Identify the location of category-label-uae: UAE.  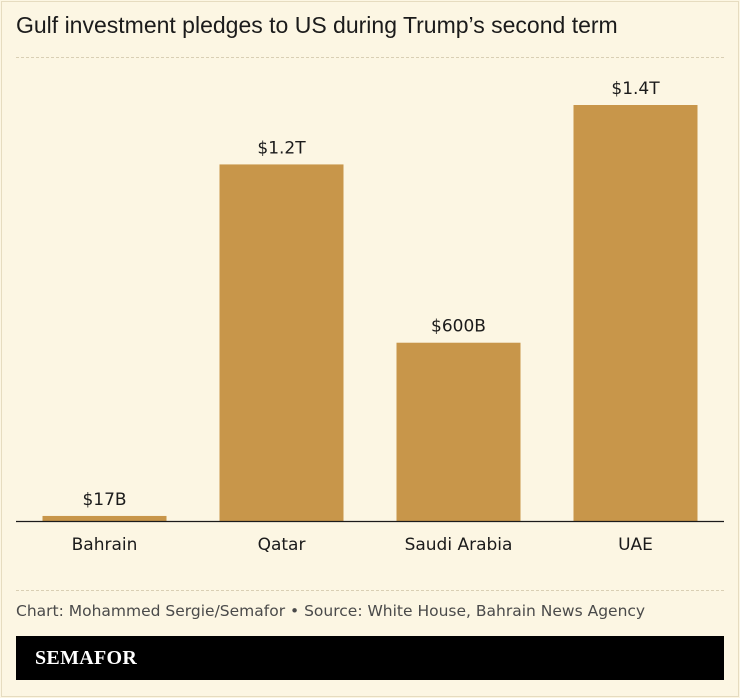
(635, 545).